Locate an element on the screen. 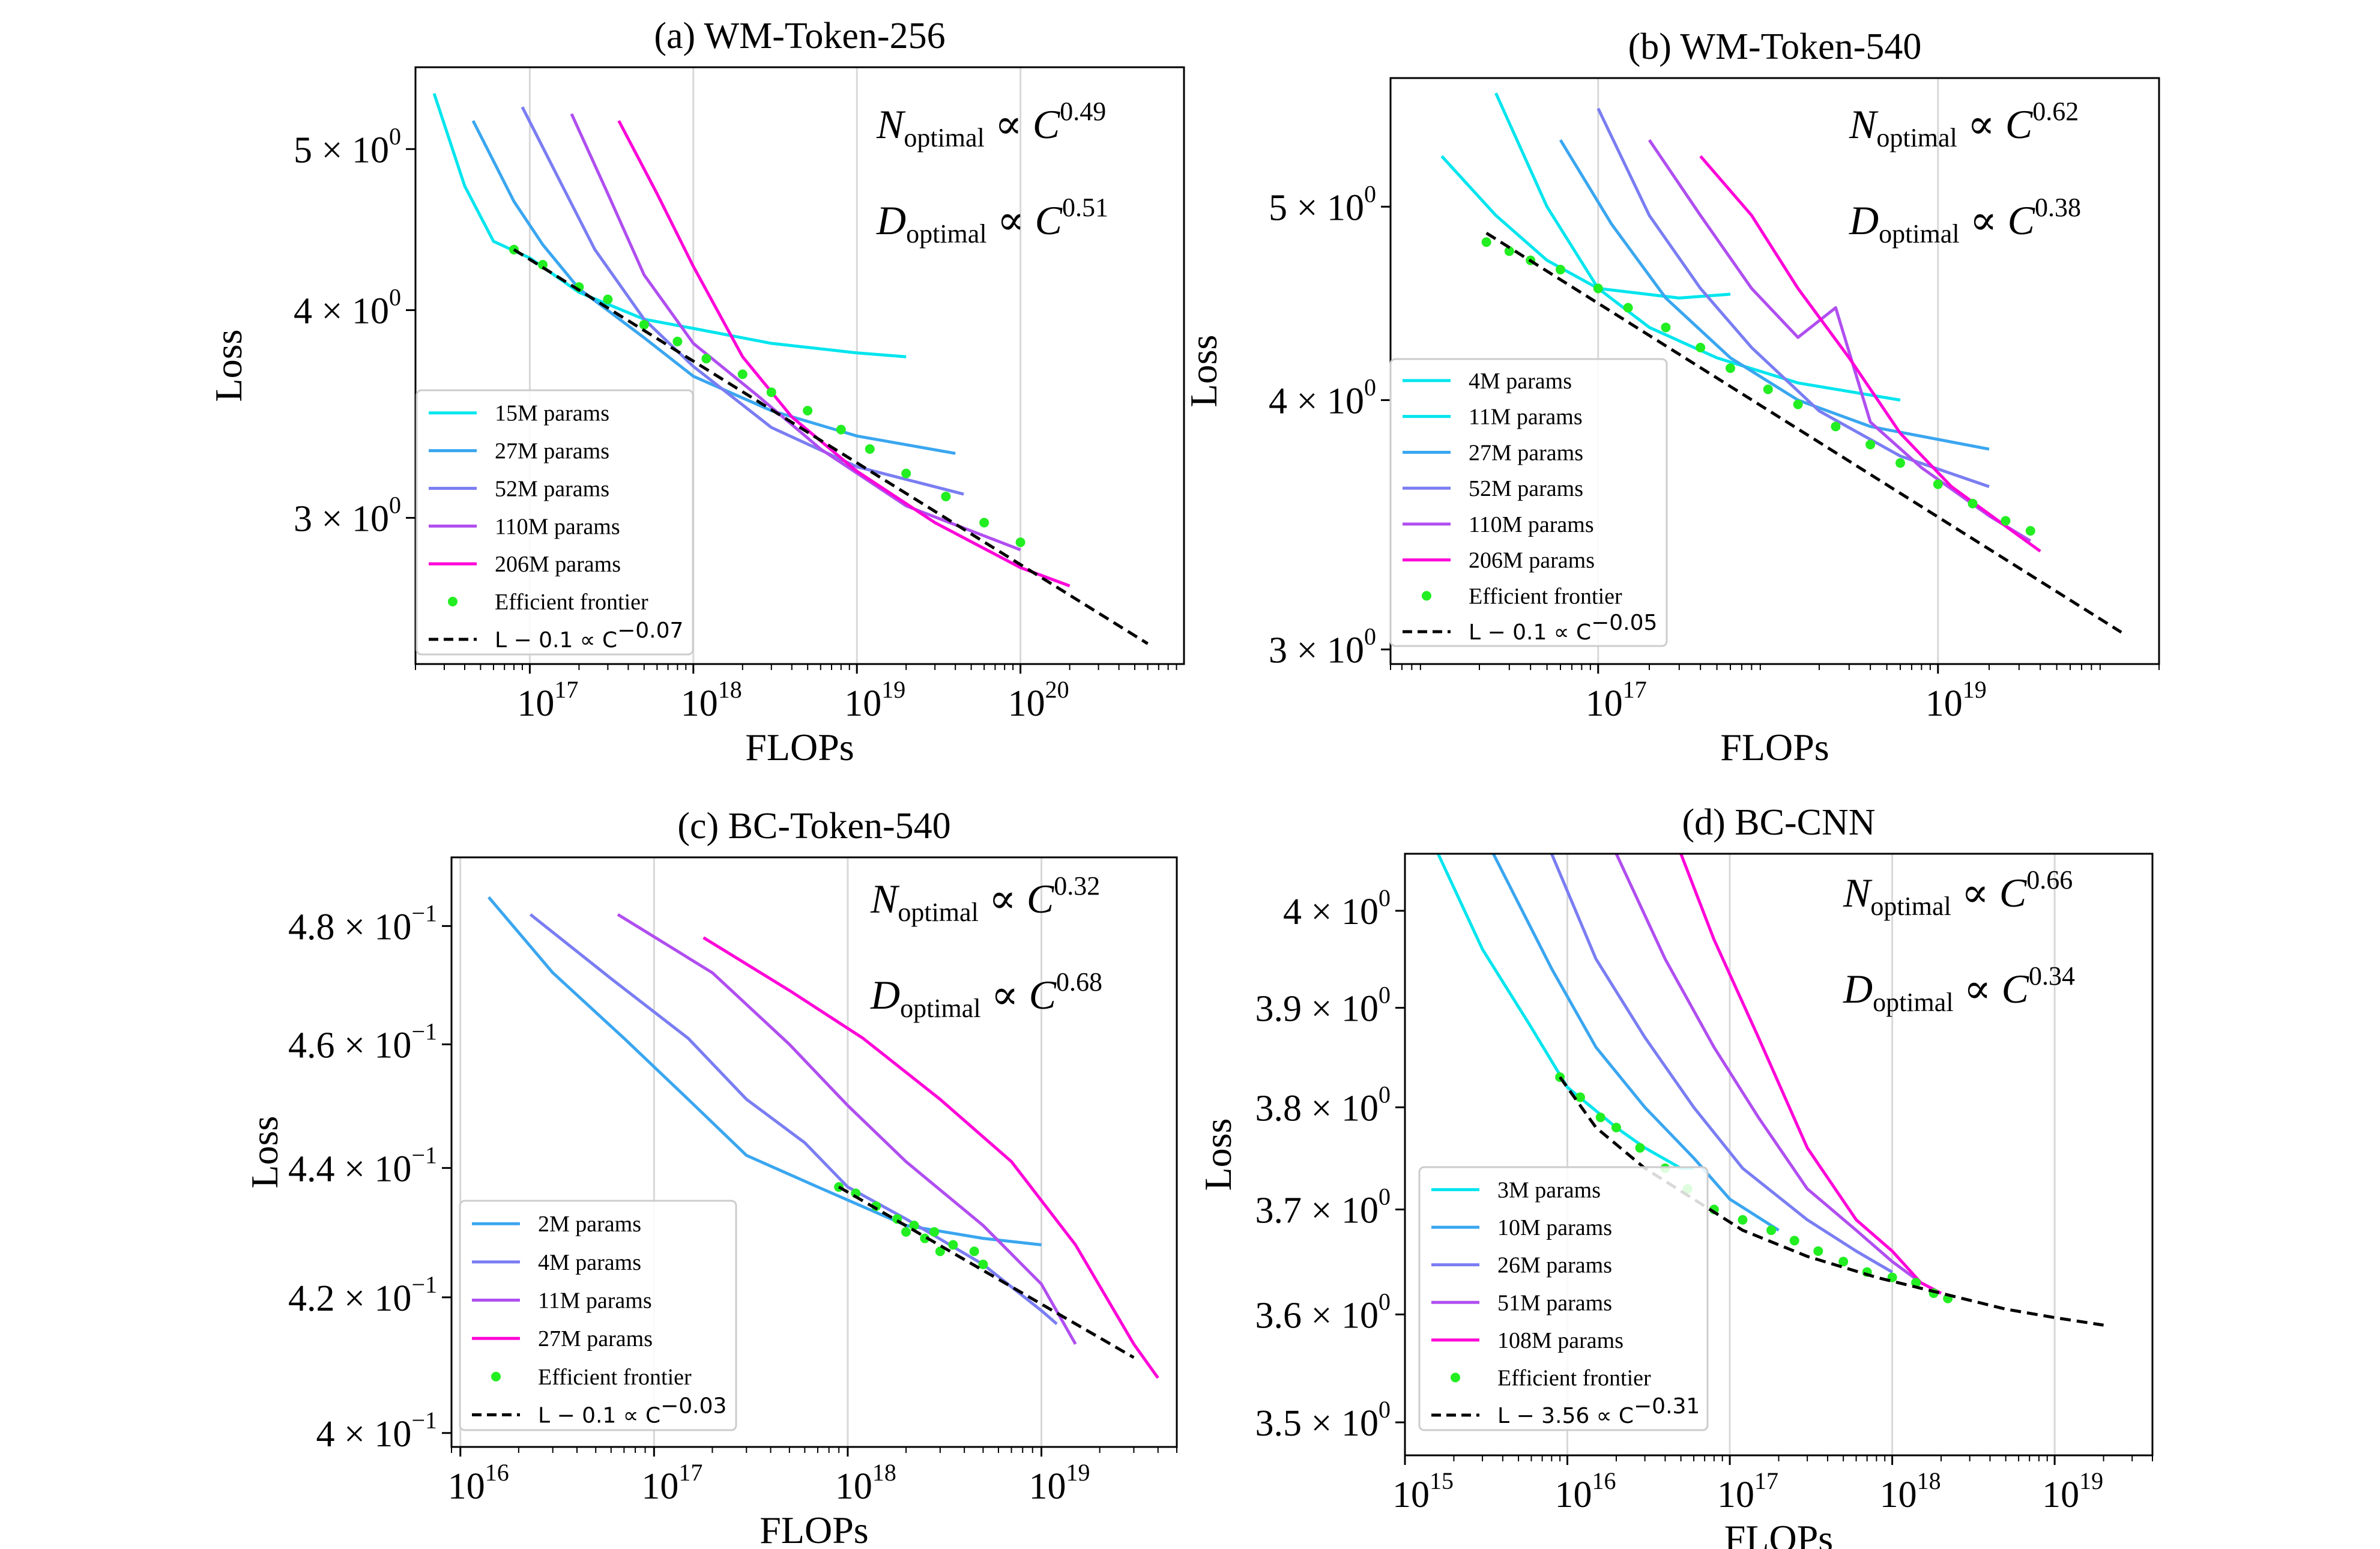 The image size is (2380, 1549). legend-label: 10M params is located at coordinates (1554, 1227).